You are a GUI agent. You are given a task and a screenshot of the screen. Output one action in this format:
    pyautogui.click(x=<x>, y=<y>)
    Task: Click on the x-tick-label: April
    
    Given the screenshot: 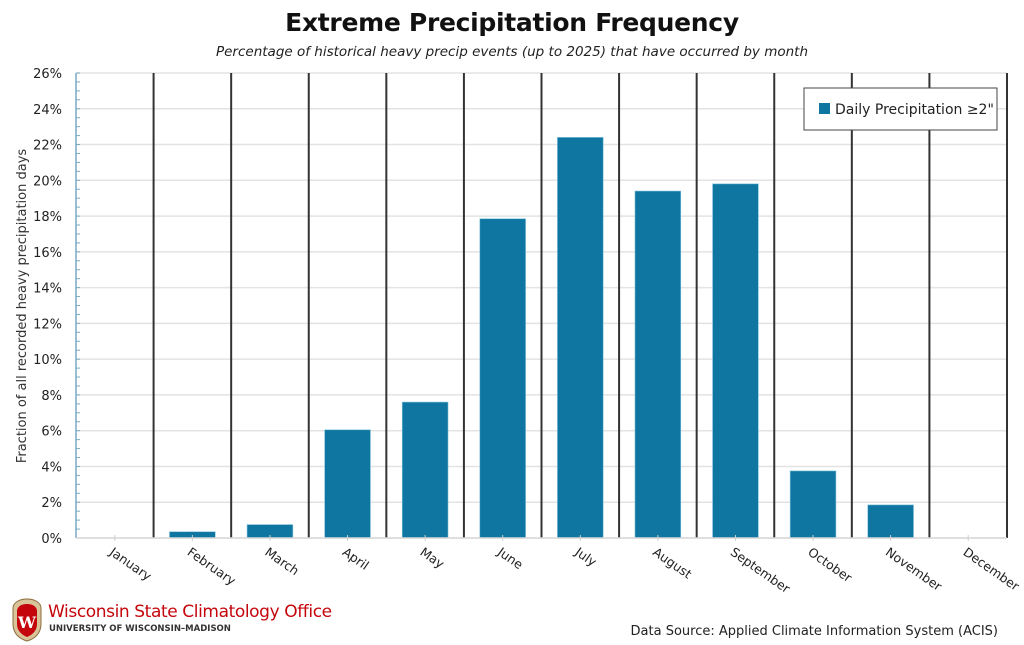 What is the action you would take?
    pyautogui.click(x=356, y=558)
    